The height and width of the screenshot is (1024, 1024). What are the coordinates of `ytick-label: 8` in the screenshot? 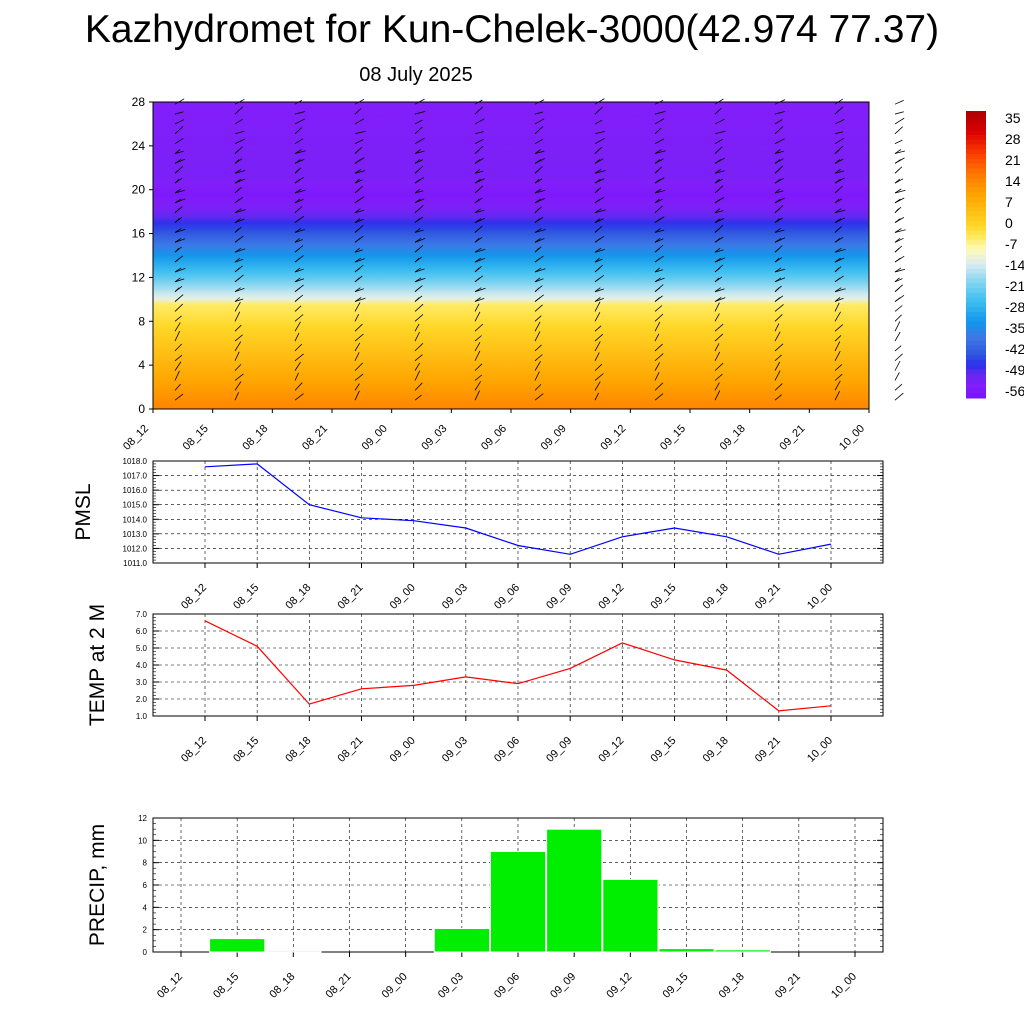 It's located at (145, 863).